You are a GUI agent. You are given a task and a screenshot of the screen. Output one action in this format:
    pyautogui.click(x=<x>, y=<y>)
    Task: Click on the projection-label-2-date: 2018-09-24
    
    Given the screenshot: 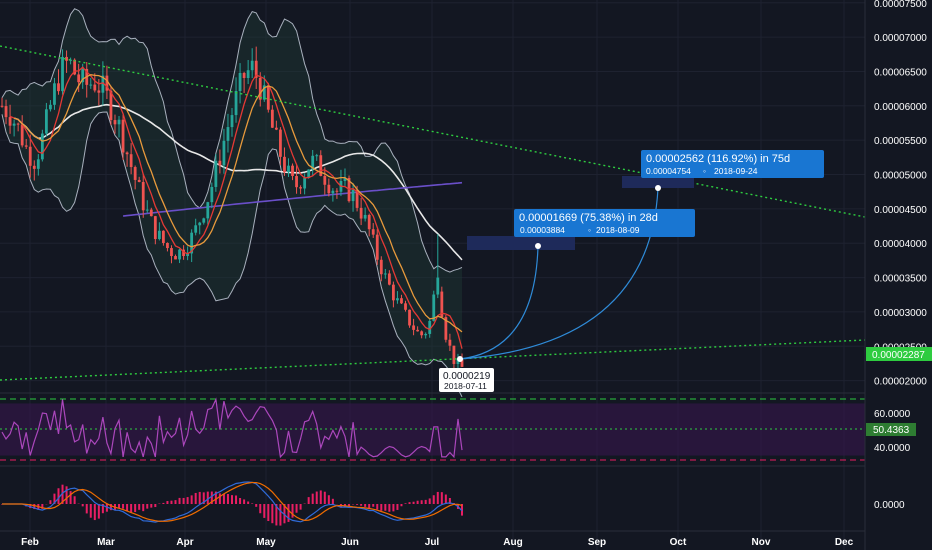 What is the action you would take?
    pyautogui.click(x=736, y=171)
    